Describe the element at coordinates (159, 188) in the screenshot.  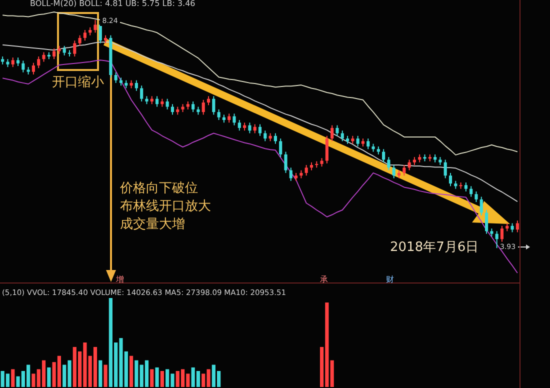
I see `annotation: 价格向下破位` at that location.